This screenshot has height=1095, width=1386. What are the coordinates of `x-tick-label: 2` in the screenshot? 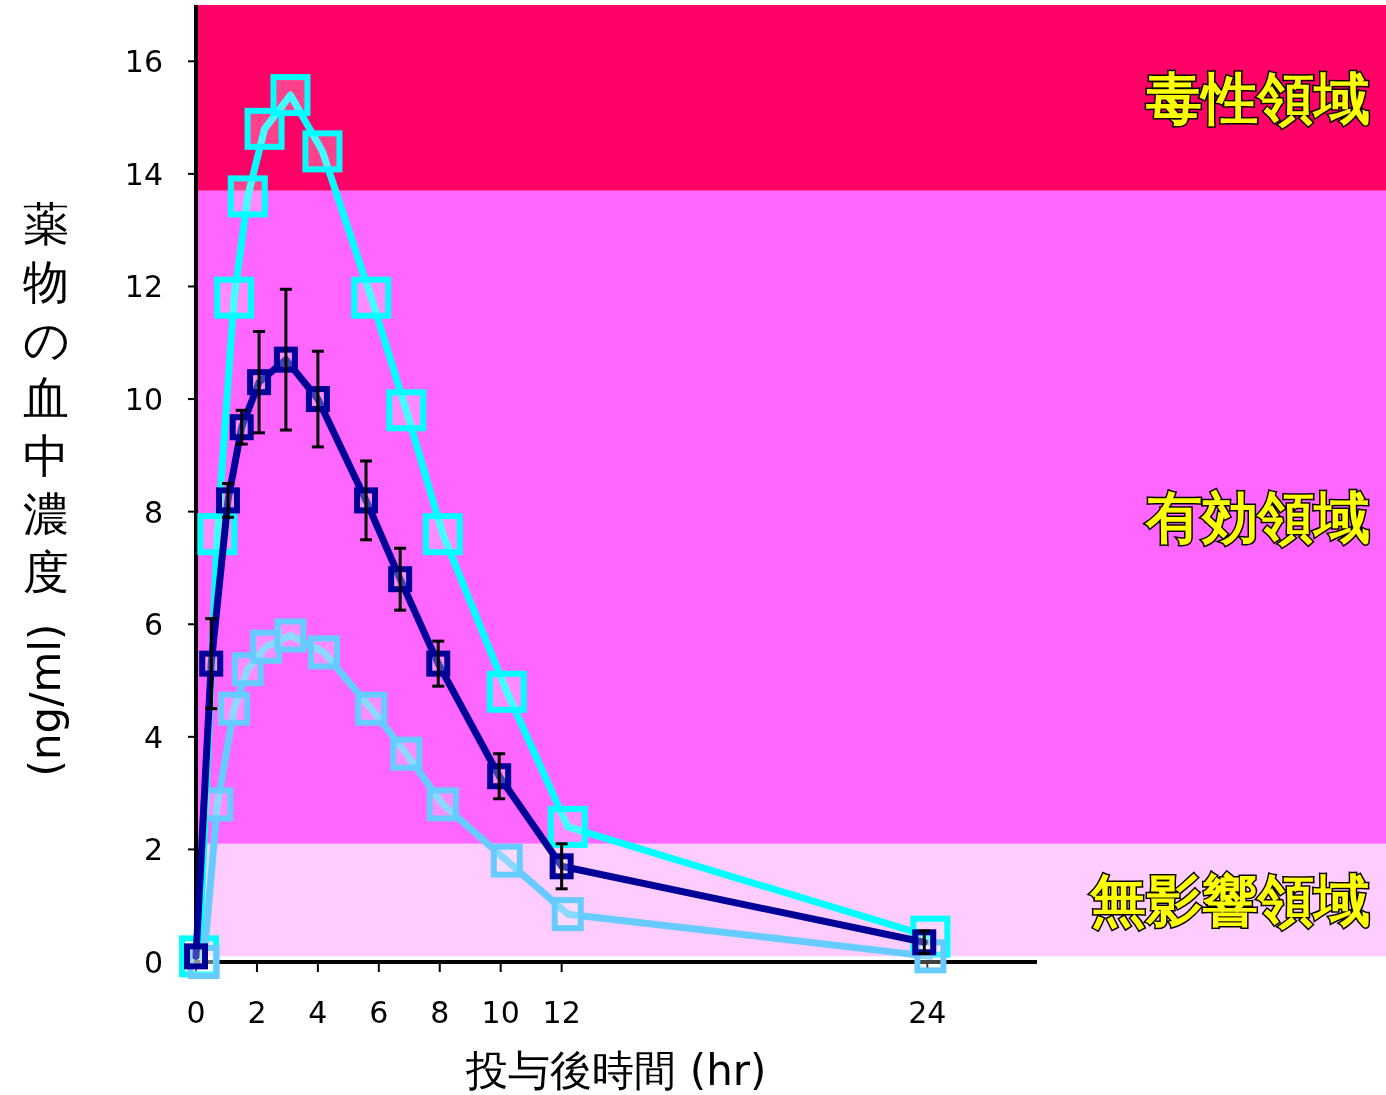 It's located at (257, 1012).